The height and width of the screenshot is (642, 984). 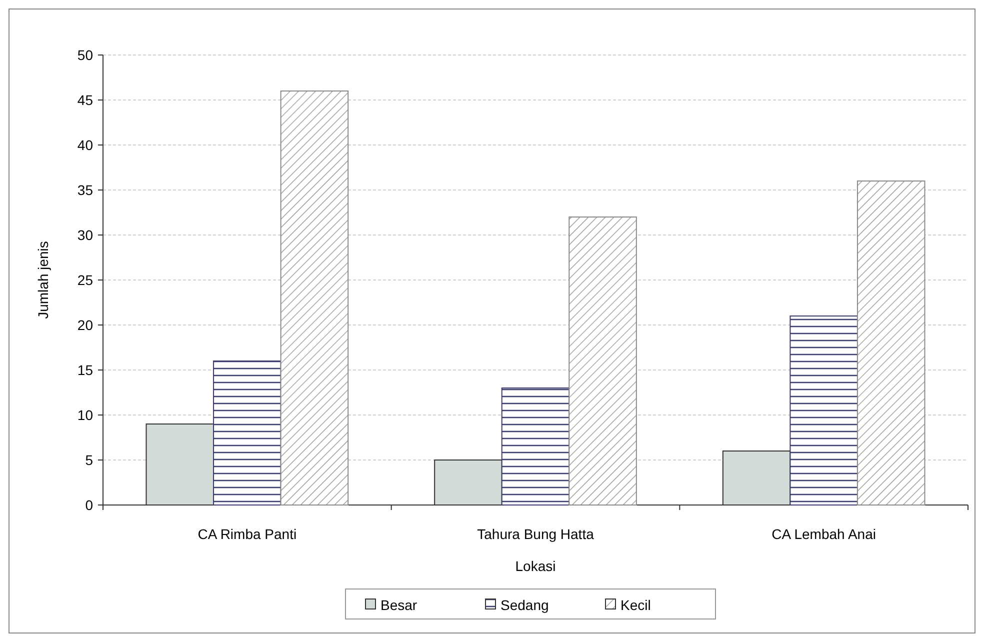 I want to click on legend-label: Besar, so click(x=399, y=604).